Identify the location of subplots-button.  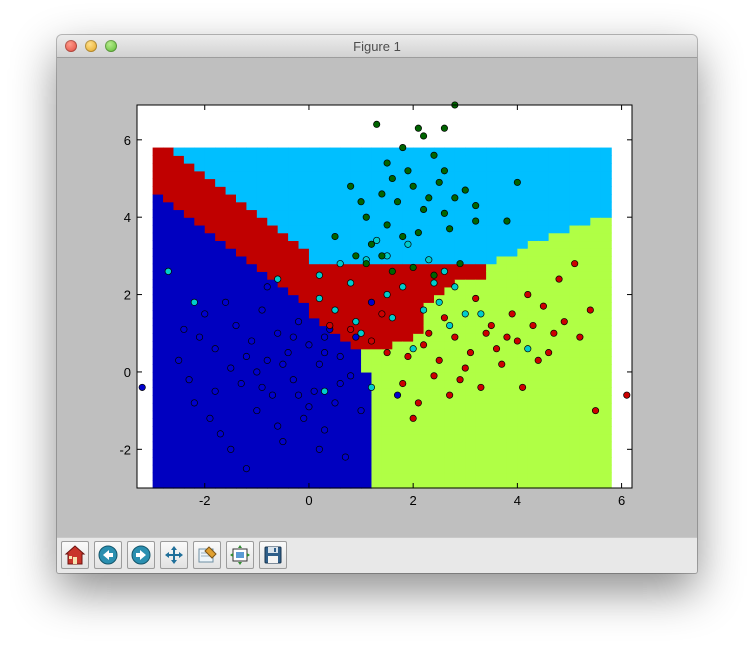
(240, 555).